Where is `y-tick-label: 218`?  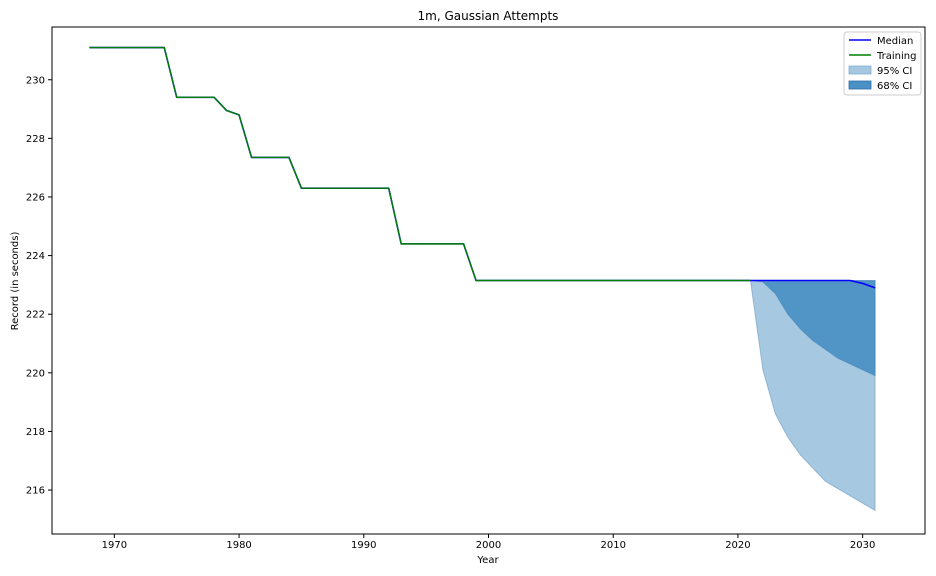
y-tick-label: 218 is located at coordinates (35, 432).